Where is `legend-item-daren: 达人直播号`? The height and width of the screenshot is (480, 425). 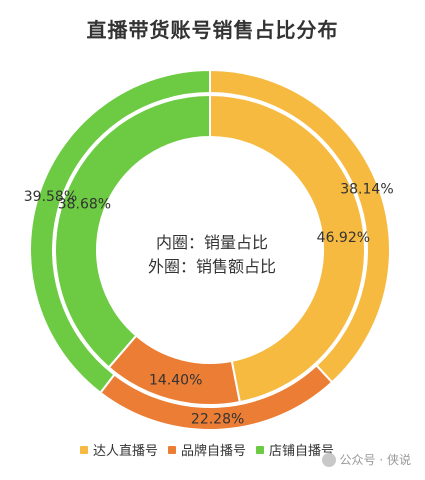 legend-item-daren: 达人直播号 is located at coordinates (119, 449).